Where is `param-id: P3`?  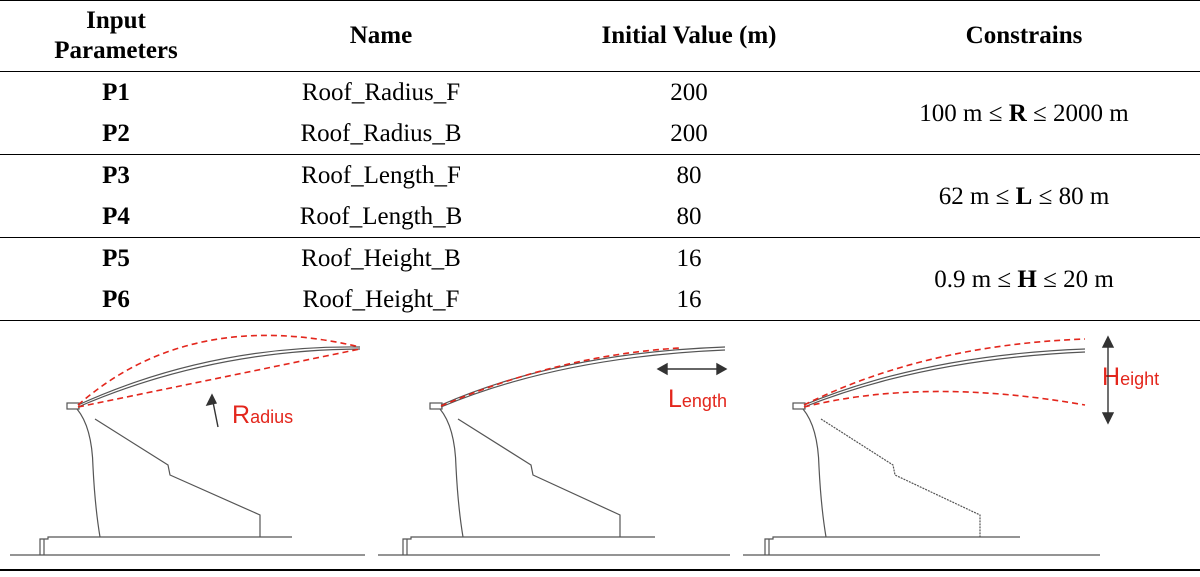
param-id: P3 is located at coordinates (116, 175).